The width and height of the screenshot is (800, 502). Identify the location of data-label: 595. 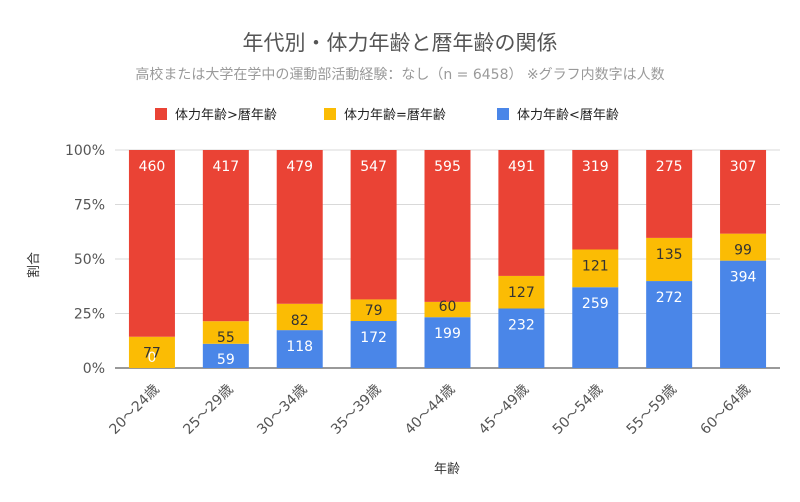
(447, 167).